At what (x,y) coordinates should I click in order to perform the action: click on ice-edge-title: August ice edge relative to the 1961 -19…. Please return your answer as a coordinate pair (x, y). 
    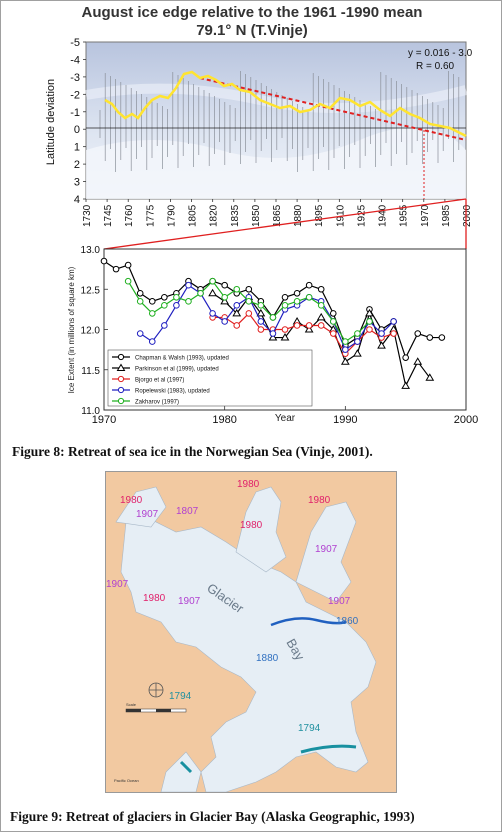
    Looking at the image, I should click on (252, 12).